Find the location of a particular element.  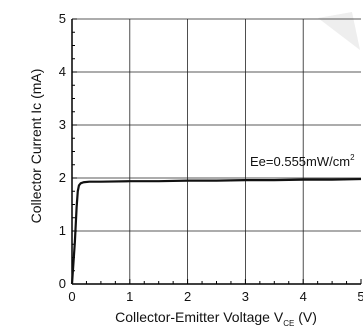

x-tick-label: 3 is located at coordinates (245, 296).